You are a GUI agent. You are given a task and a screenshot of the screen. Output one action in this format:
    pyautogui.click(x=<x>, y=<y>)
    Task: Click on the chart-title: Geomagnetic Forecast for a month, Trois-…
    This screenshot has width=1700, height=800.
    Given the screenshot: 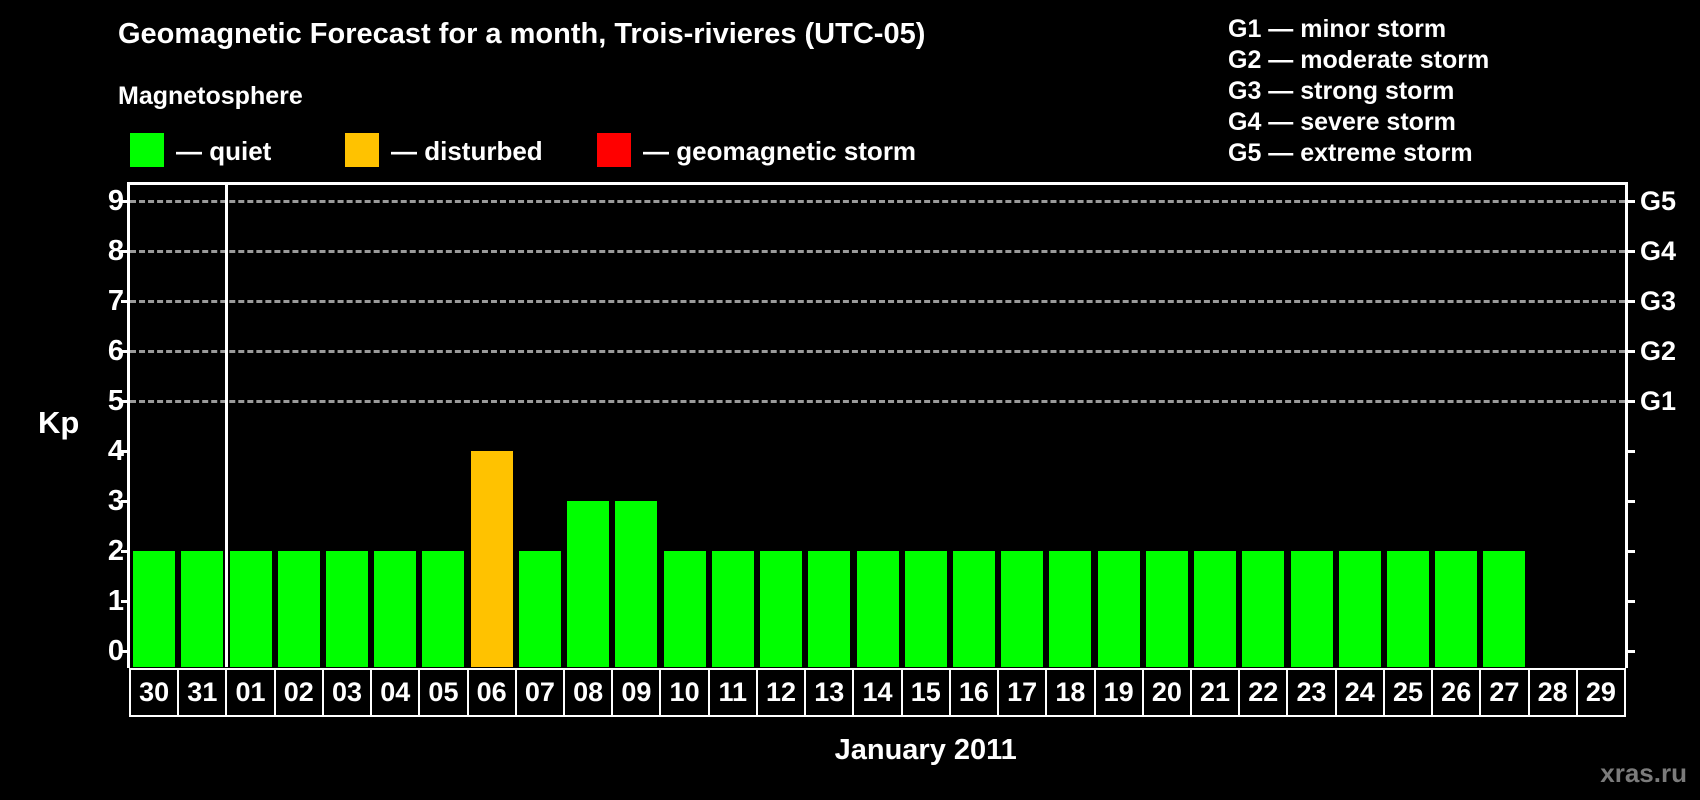 What is the action you would take?
    pyautogui.click(x=522, y=34)
    